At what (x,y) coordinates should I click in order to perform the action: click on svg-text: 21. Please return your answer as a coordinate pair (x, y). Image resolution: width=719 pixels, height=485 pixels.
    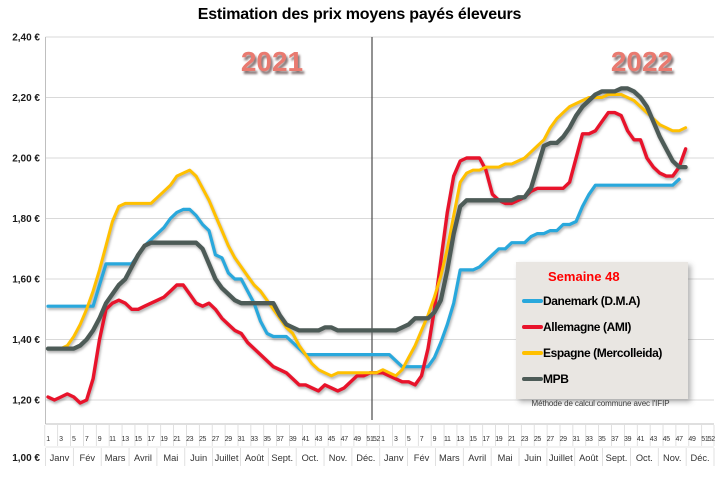
    Looking at the image, I should click on (512, 439).